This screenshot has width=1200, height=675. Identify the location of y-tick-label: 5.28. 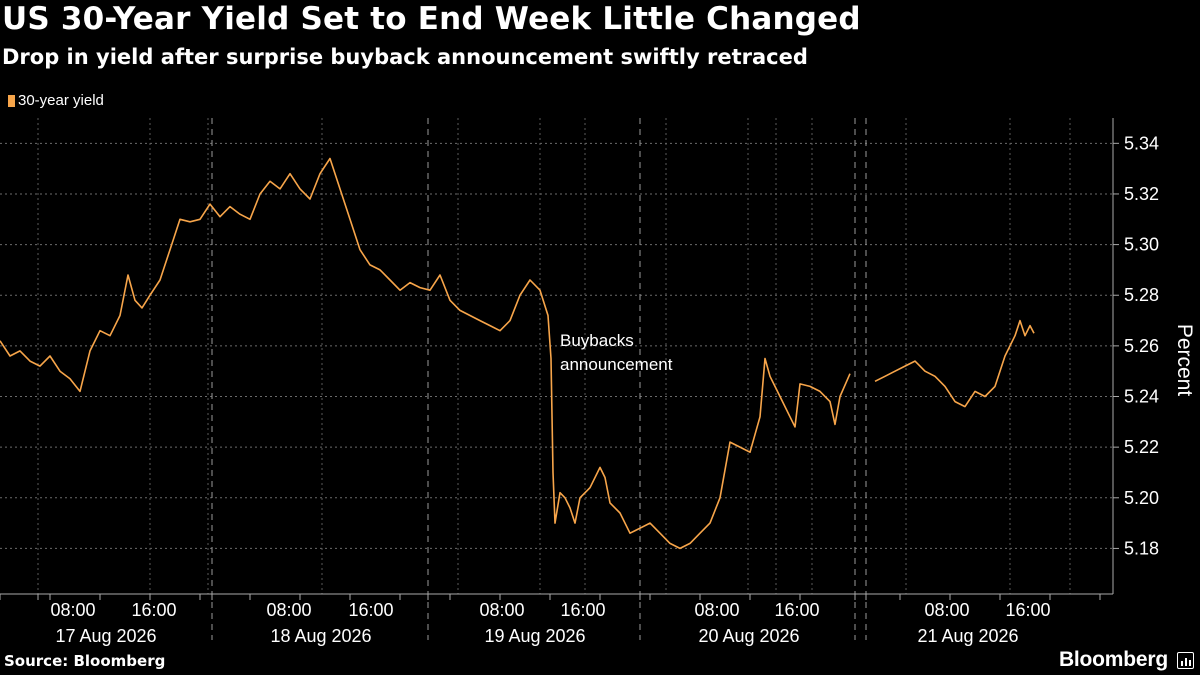
(1141, 295).